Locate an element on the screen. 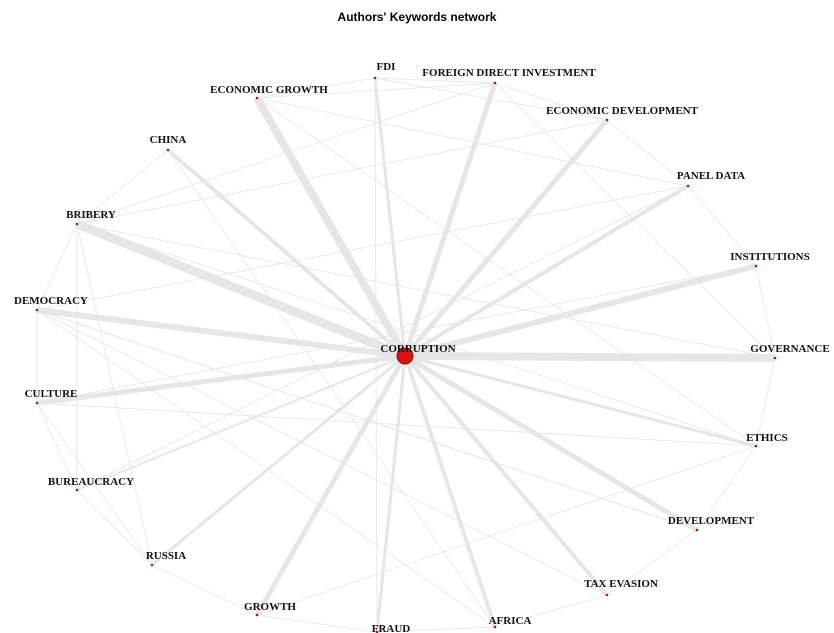 The height and width of the screenshot is (633, 834). node-label: FRAUD is located at coordinates (391, 628).